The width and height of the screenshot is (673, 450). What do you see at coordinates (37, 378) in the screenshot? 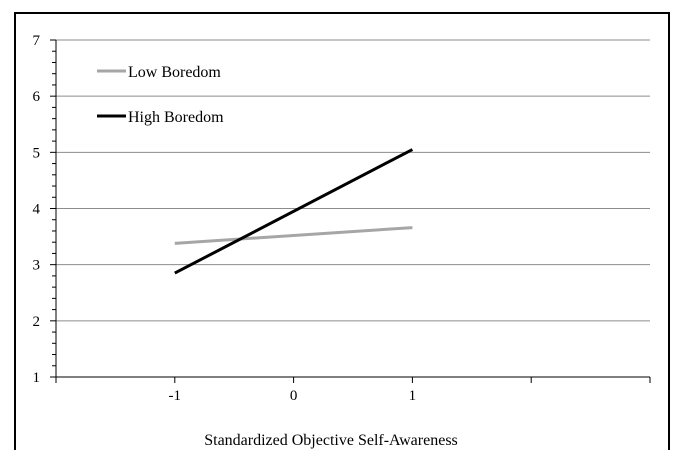
I see `y-tick-label-1: 1` at bounding box center [37, 378].